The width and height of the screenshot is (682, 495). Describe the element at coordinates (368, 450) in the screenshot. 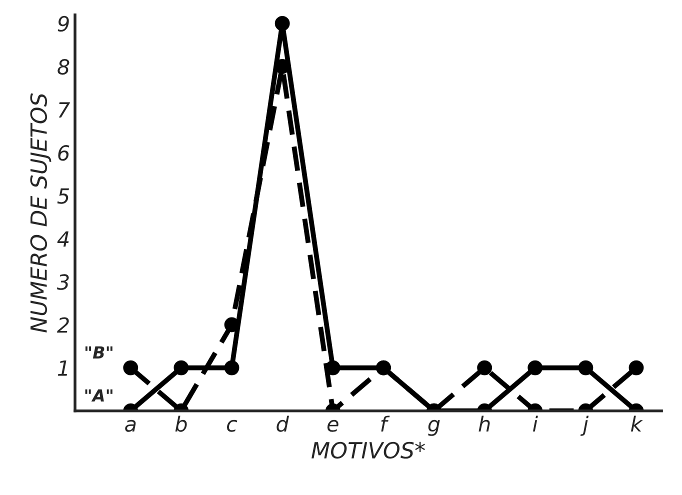

I see `x-axis-title: MOTIVOS*` at that location.